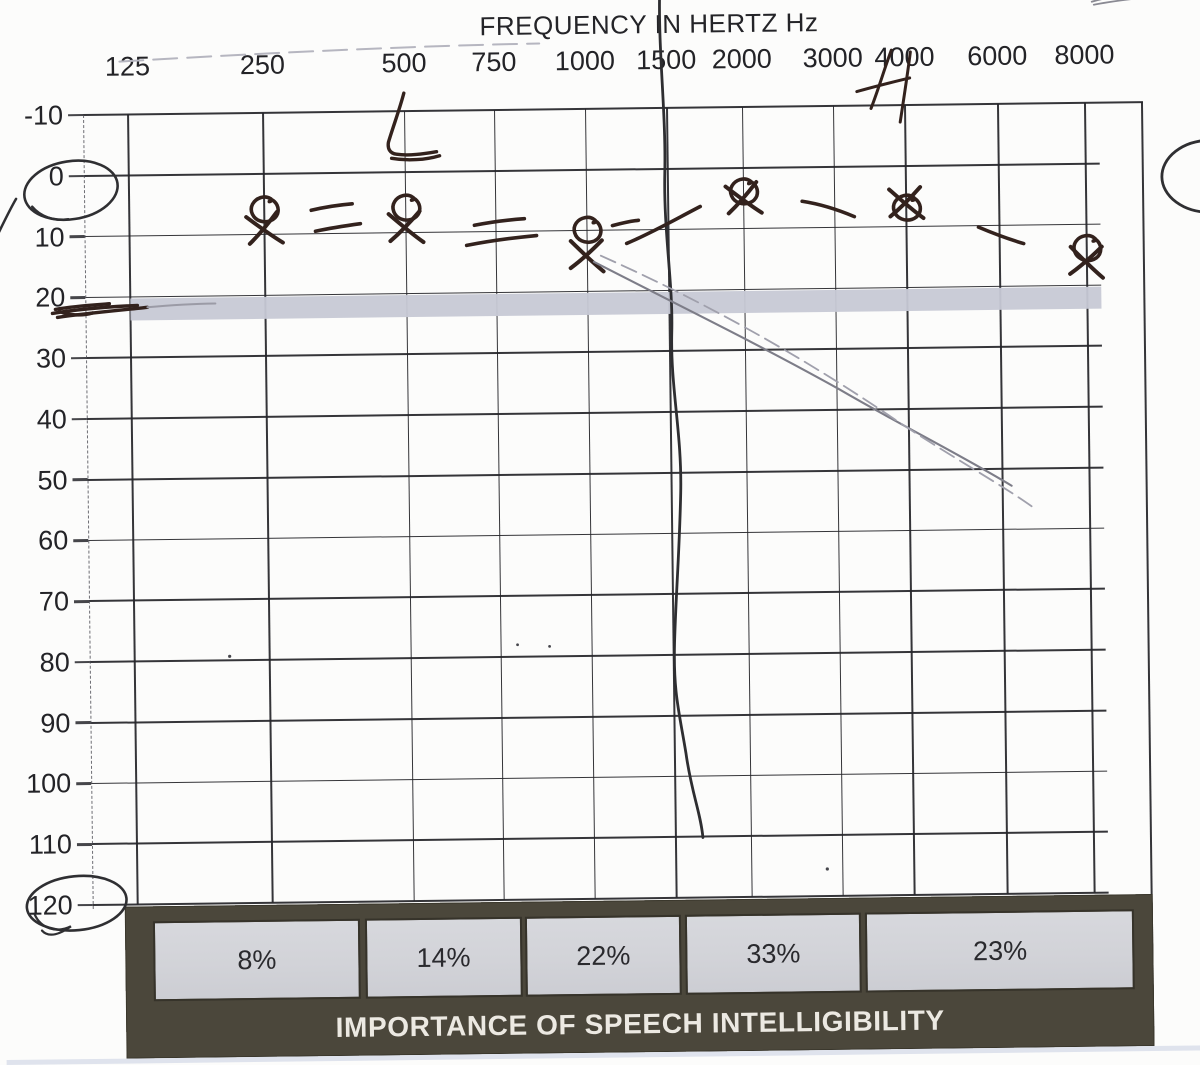 This screenshot has height=1065, width=1200. Describe the element at coordinates (50, 213) in the screenshot. I see `circle-annotation-0-doublestroke` at that location.